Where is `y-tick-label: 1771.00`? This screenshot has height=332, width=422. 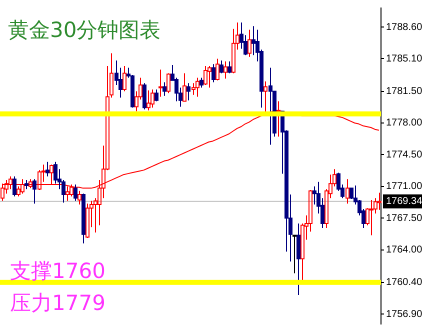
y-tick-label: 1771.00 is located at coordinates (404, 186).